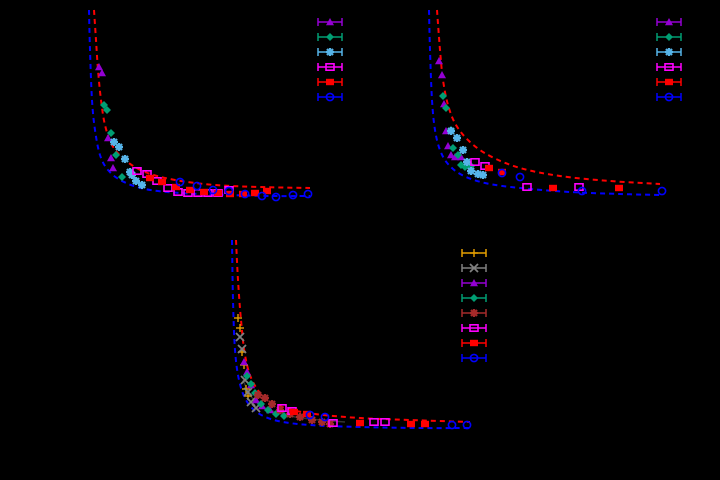 The width and height of the screenshot is (720, 480). I want to click on series-square, so click(554, 178).